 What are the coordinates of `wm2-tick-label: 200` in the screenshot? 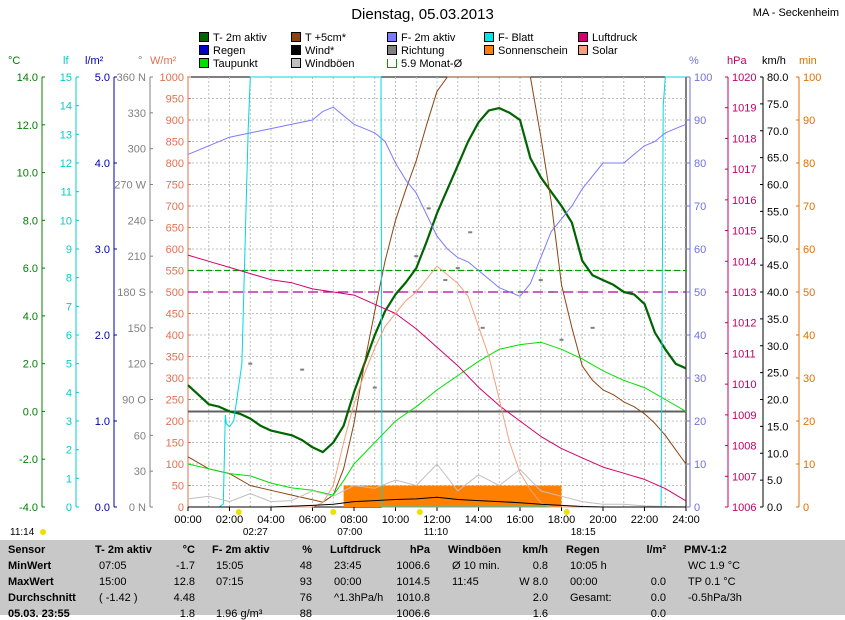 It's located at (175, 422).